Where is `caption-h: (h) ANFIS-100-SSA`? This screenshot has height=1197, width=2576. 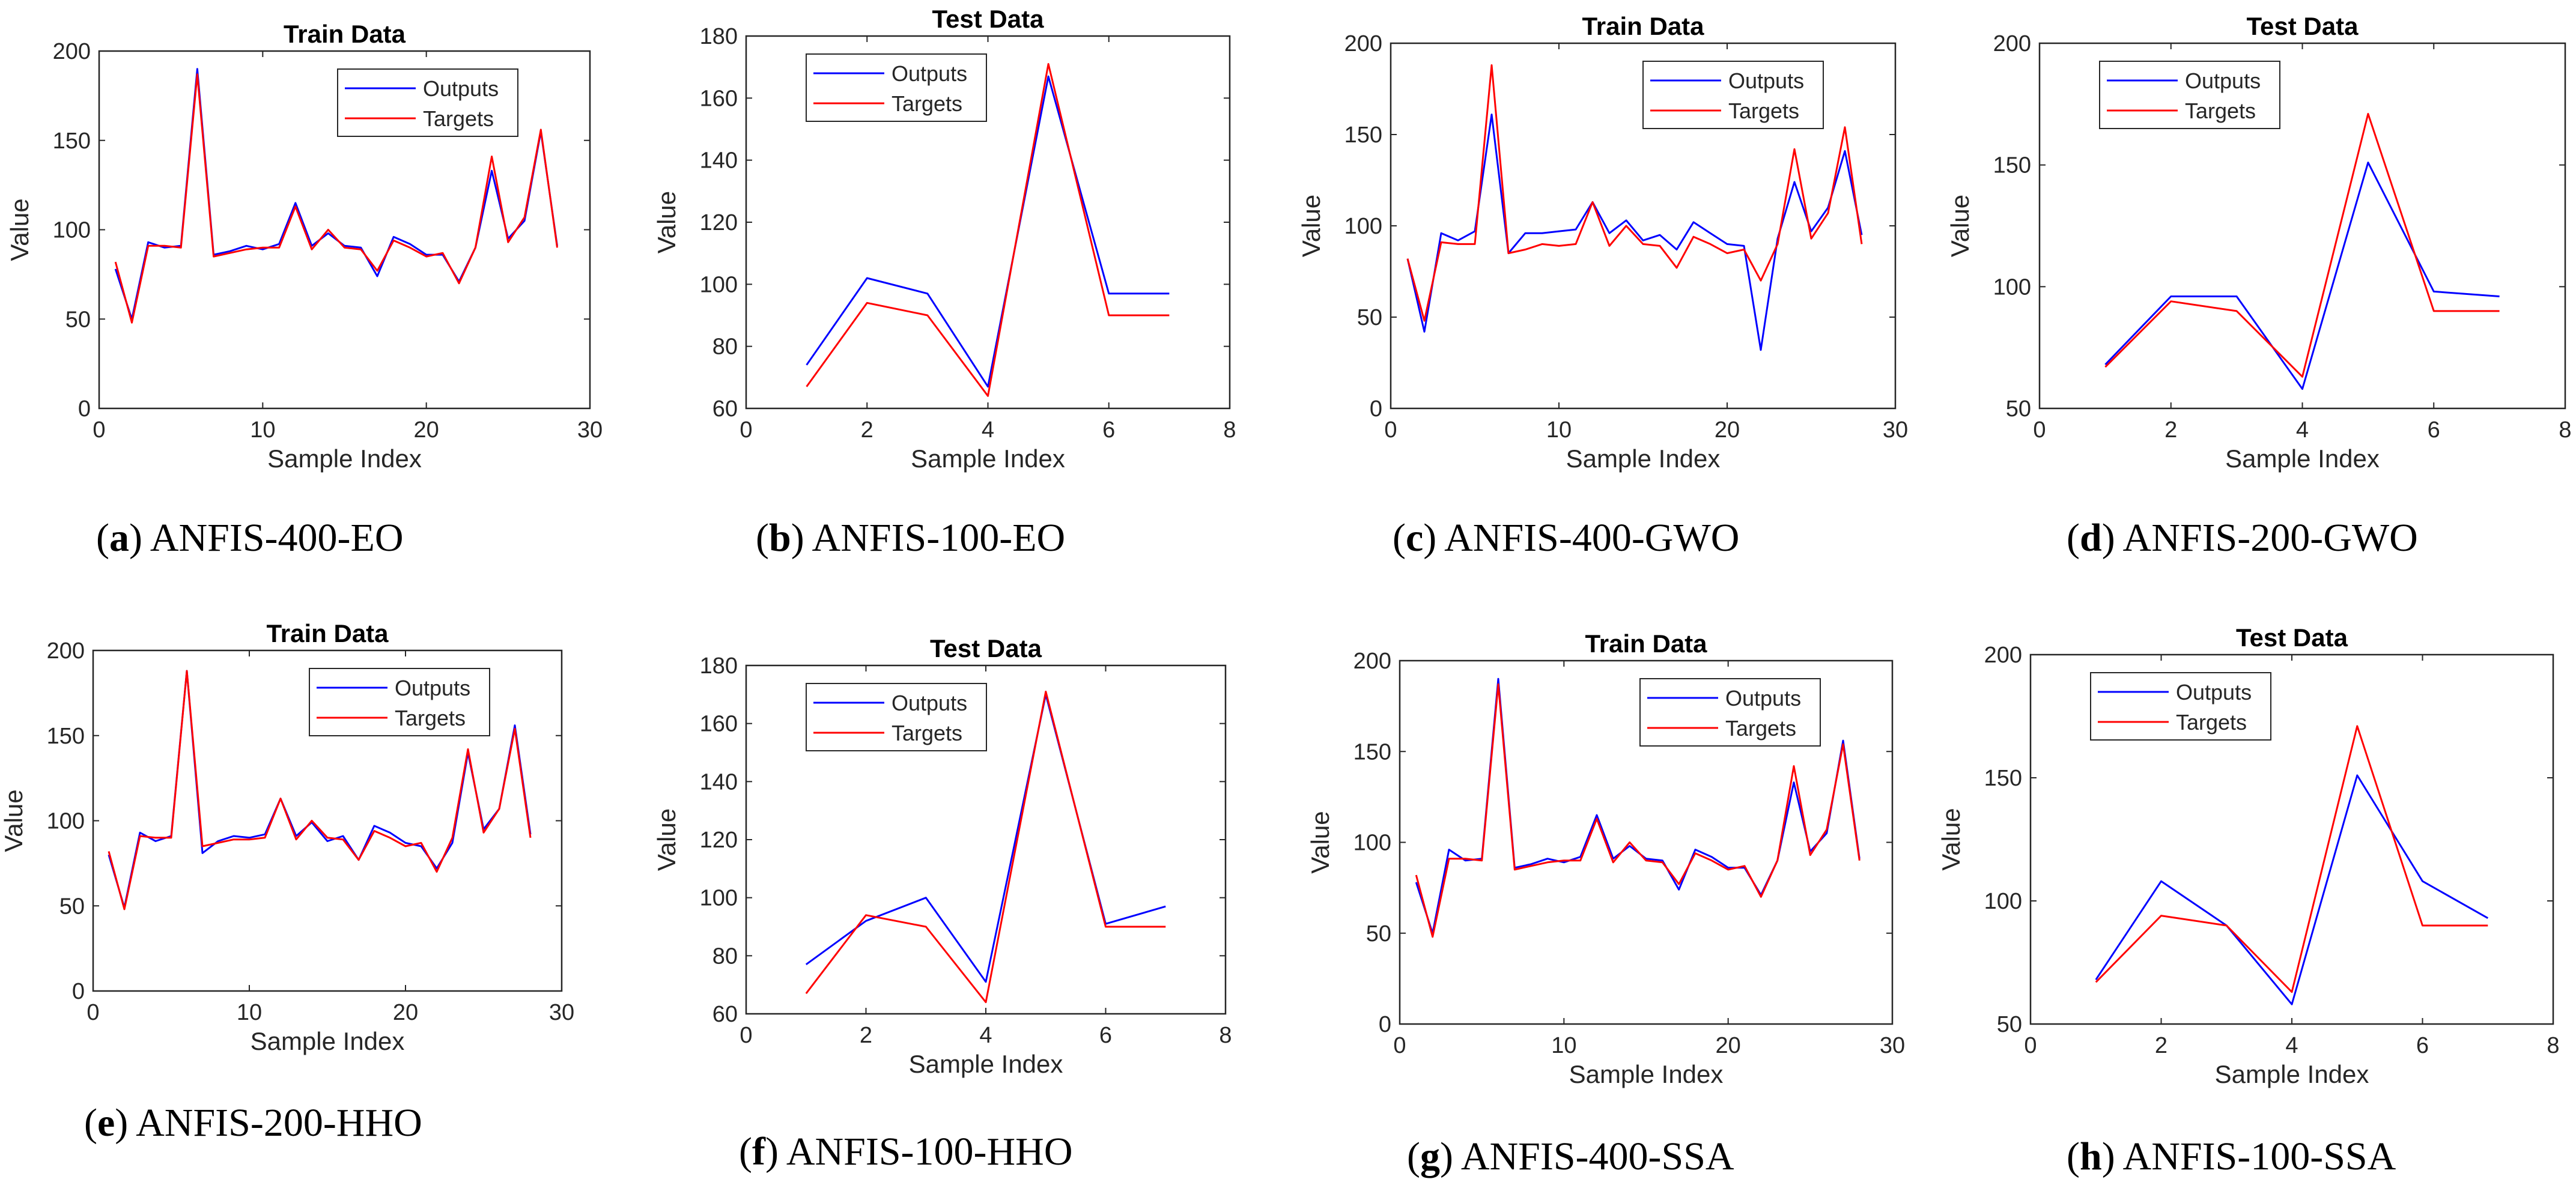
caption-h: (h) ANFIS-100-SSA is located at coordinates (2231, 1156).